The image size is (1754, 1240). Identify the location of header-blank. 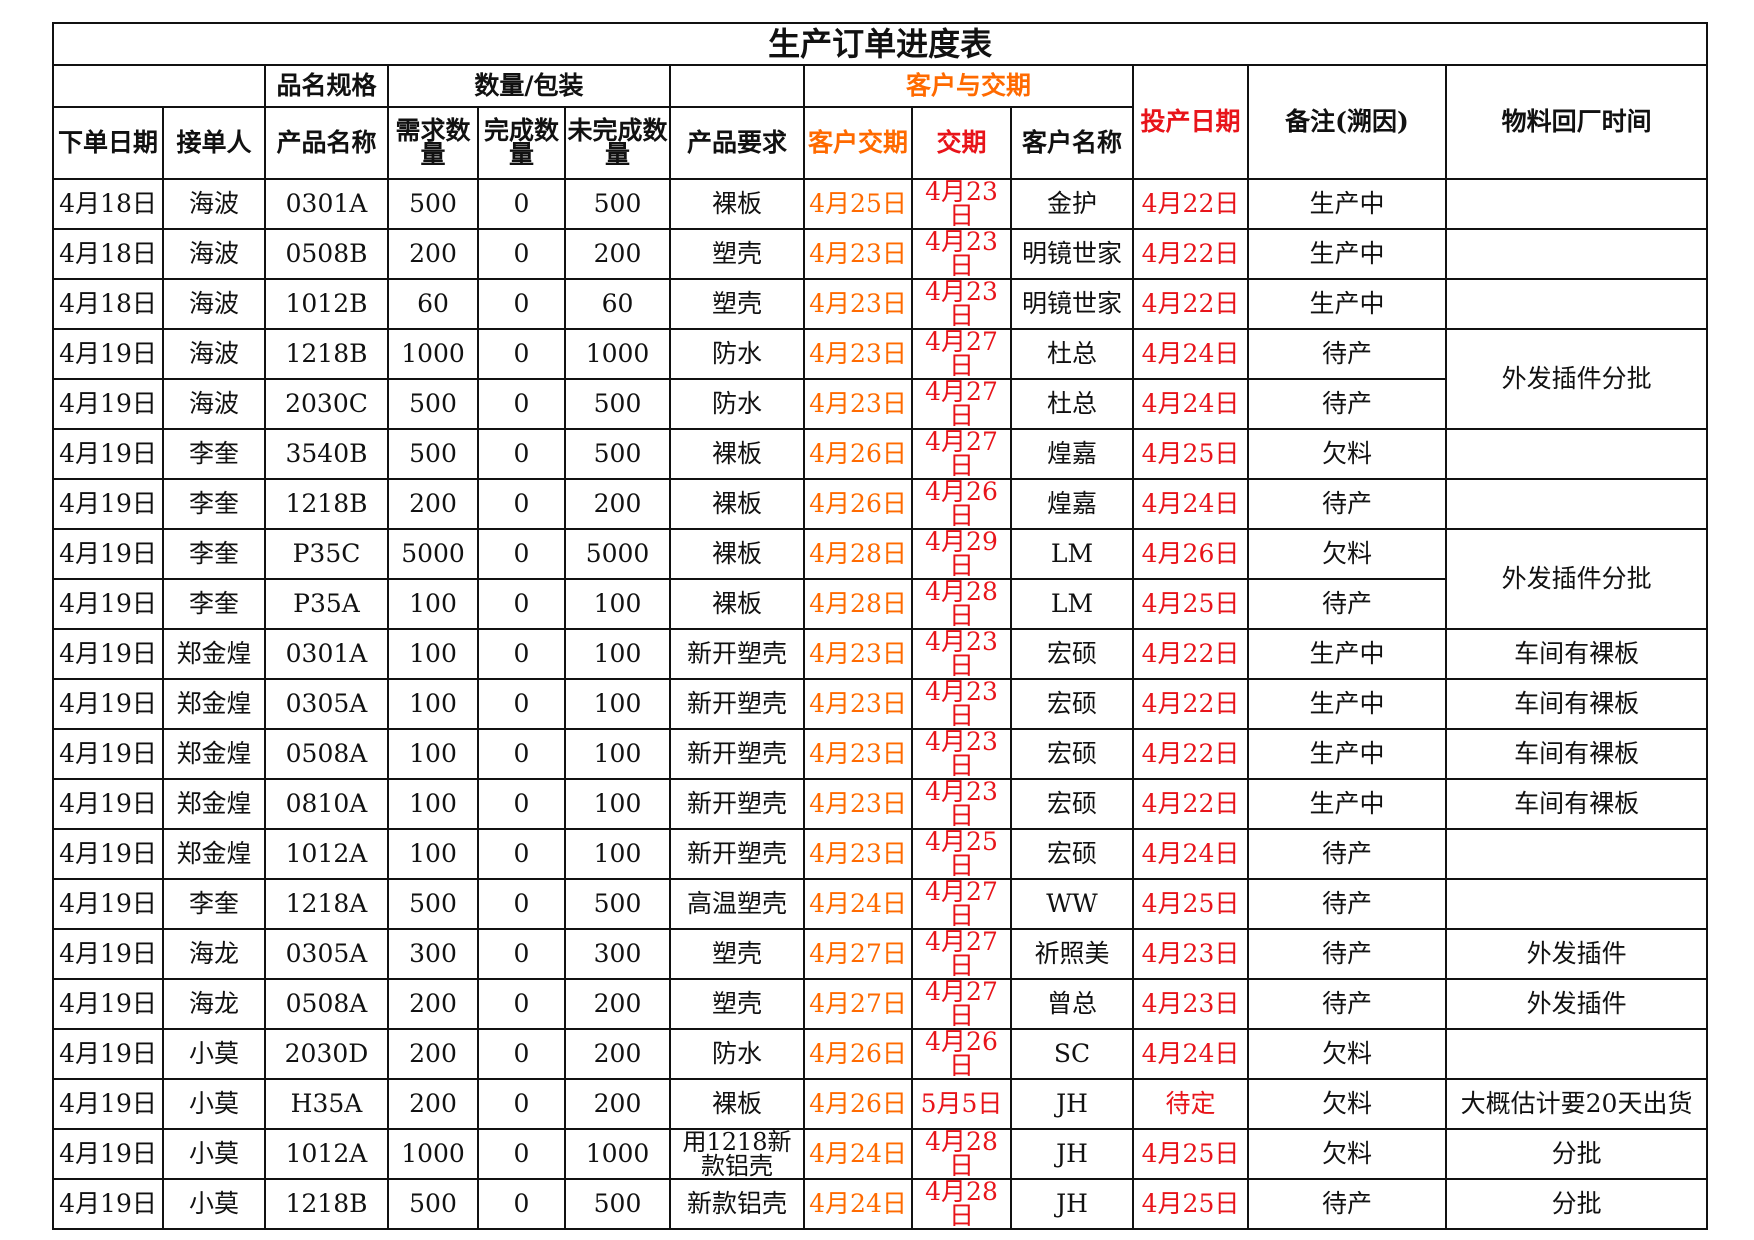
(159, 86).